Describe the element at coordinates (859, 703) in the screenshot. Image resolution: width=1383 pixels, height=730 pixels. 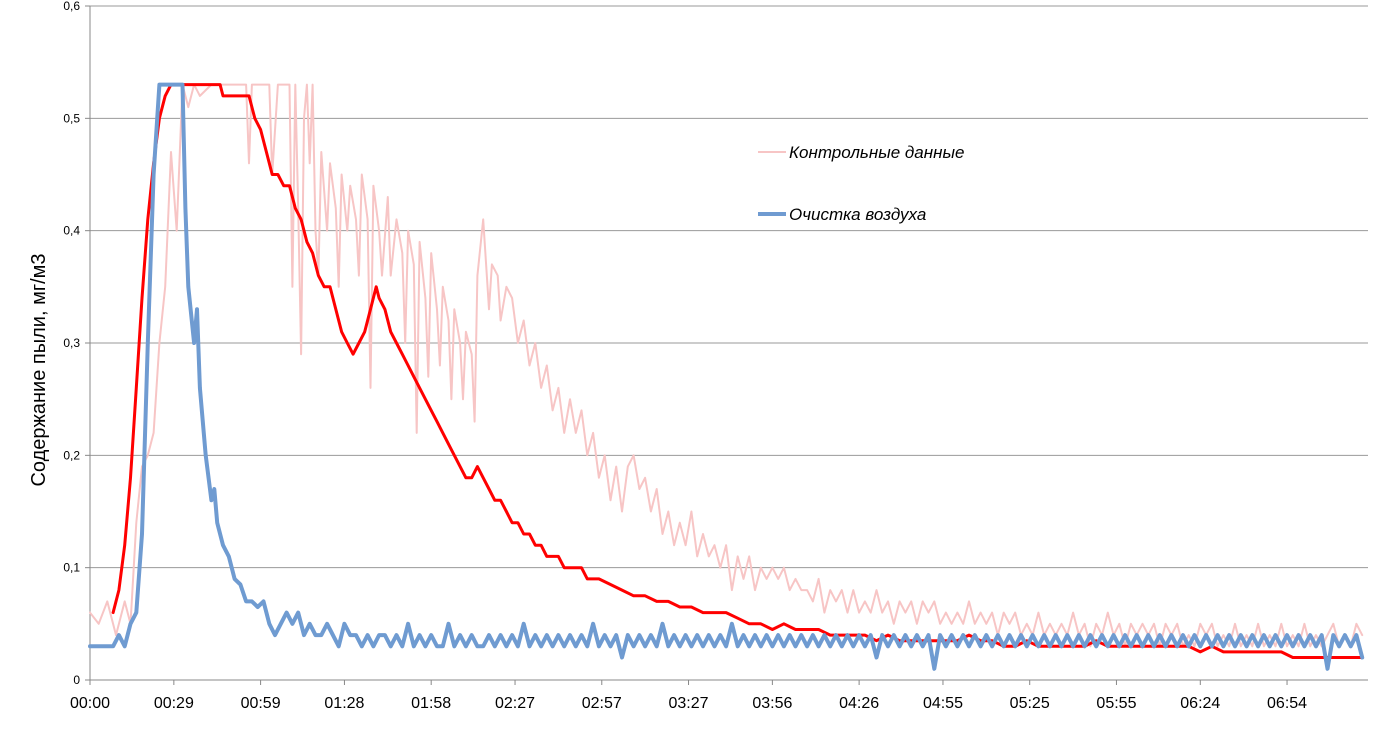
I see `x-tick-label: 04:26` at that location.